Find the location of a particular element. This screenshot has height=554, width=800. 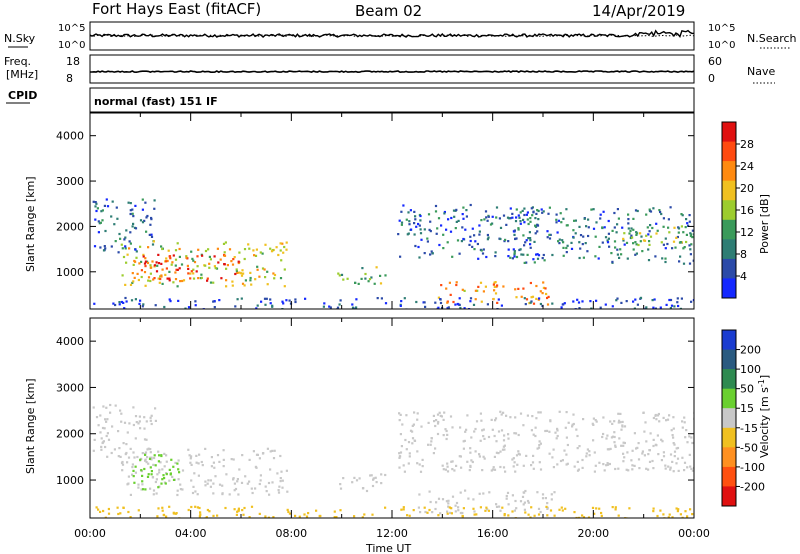

ytick-label: 3000 is located at coordinates (70, 181).